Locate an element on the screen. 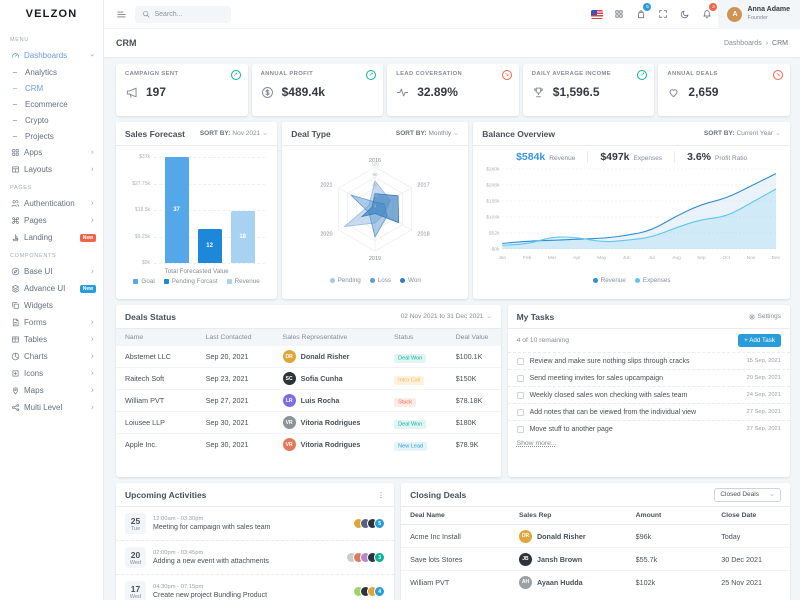  column-header: Last Contacted is located at coordinates (235, 337).